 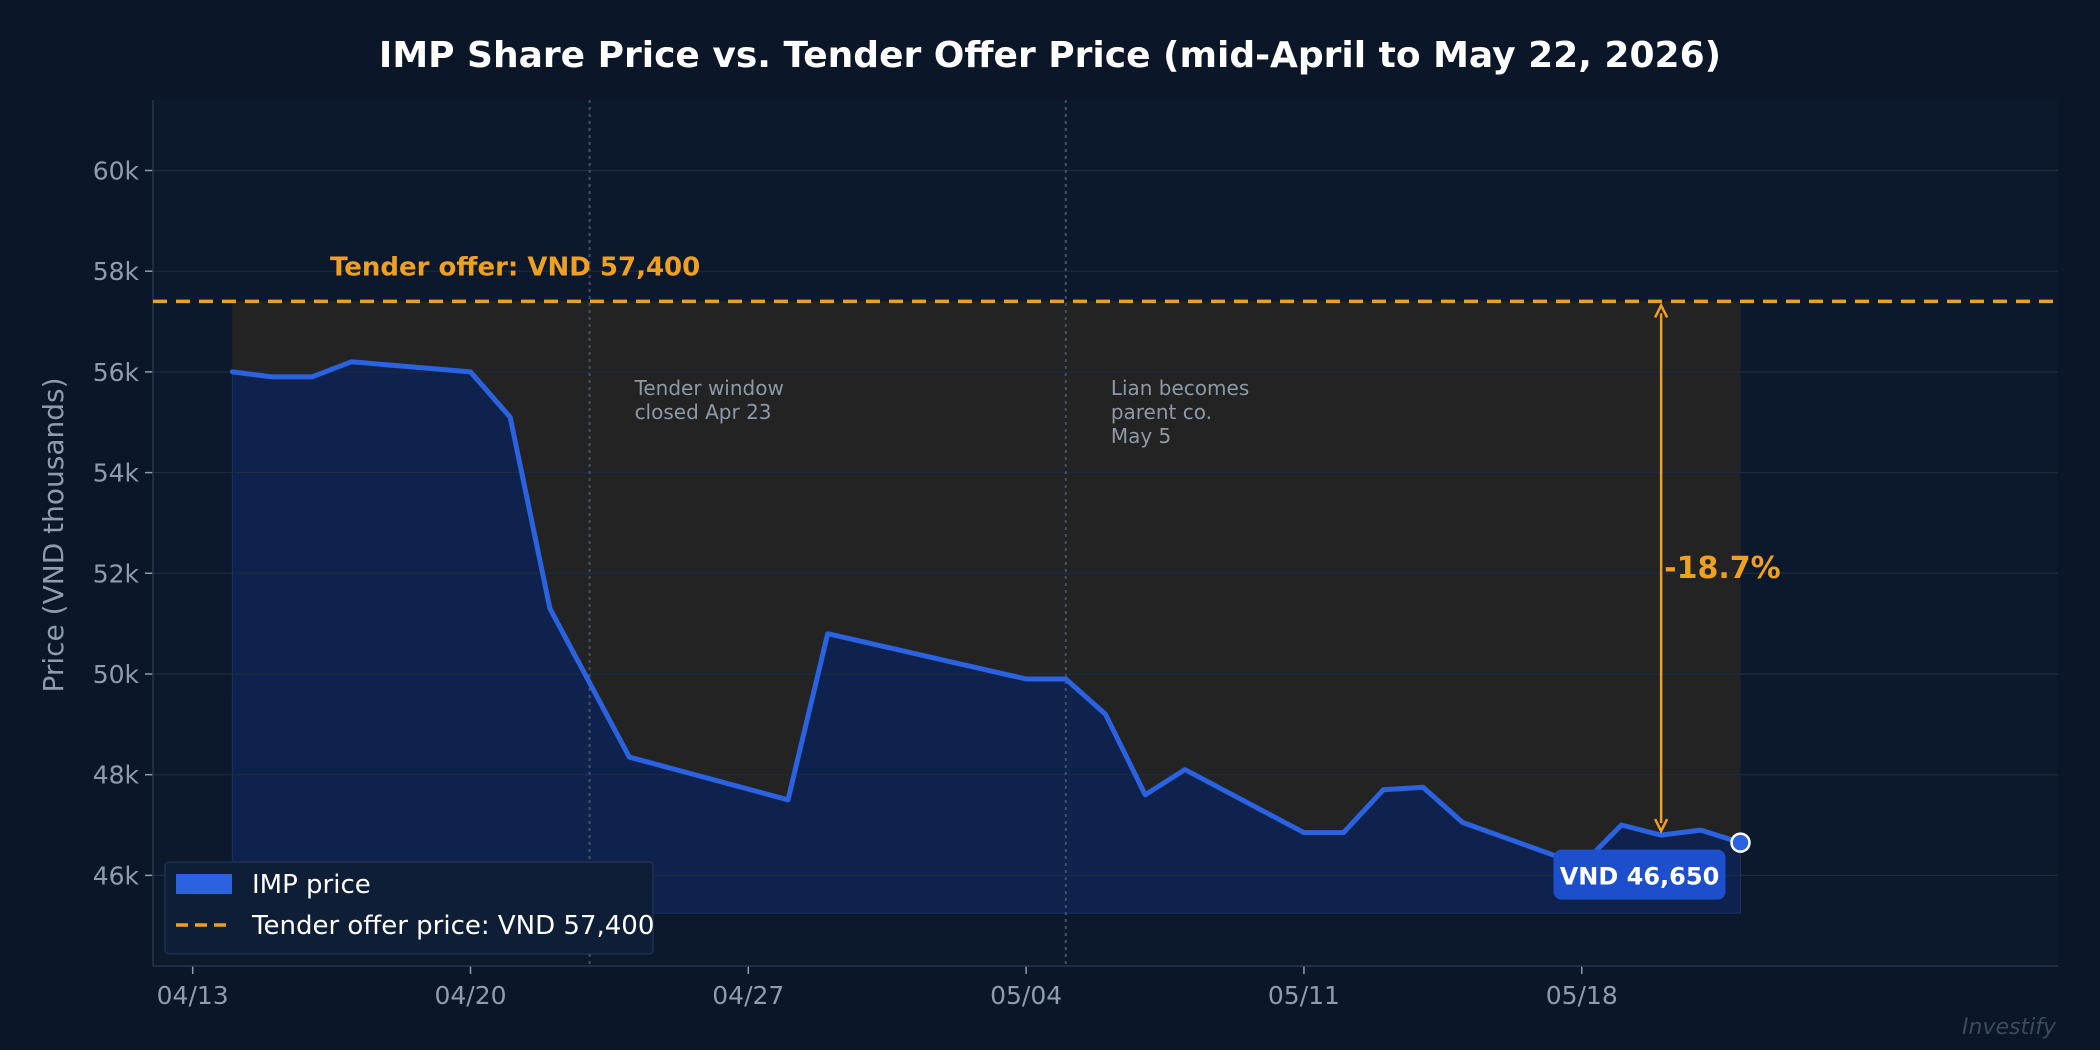 I want to click on last-price-marker, so click(x=1740, y=842).